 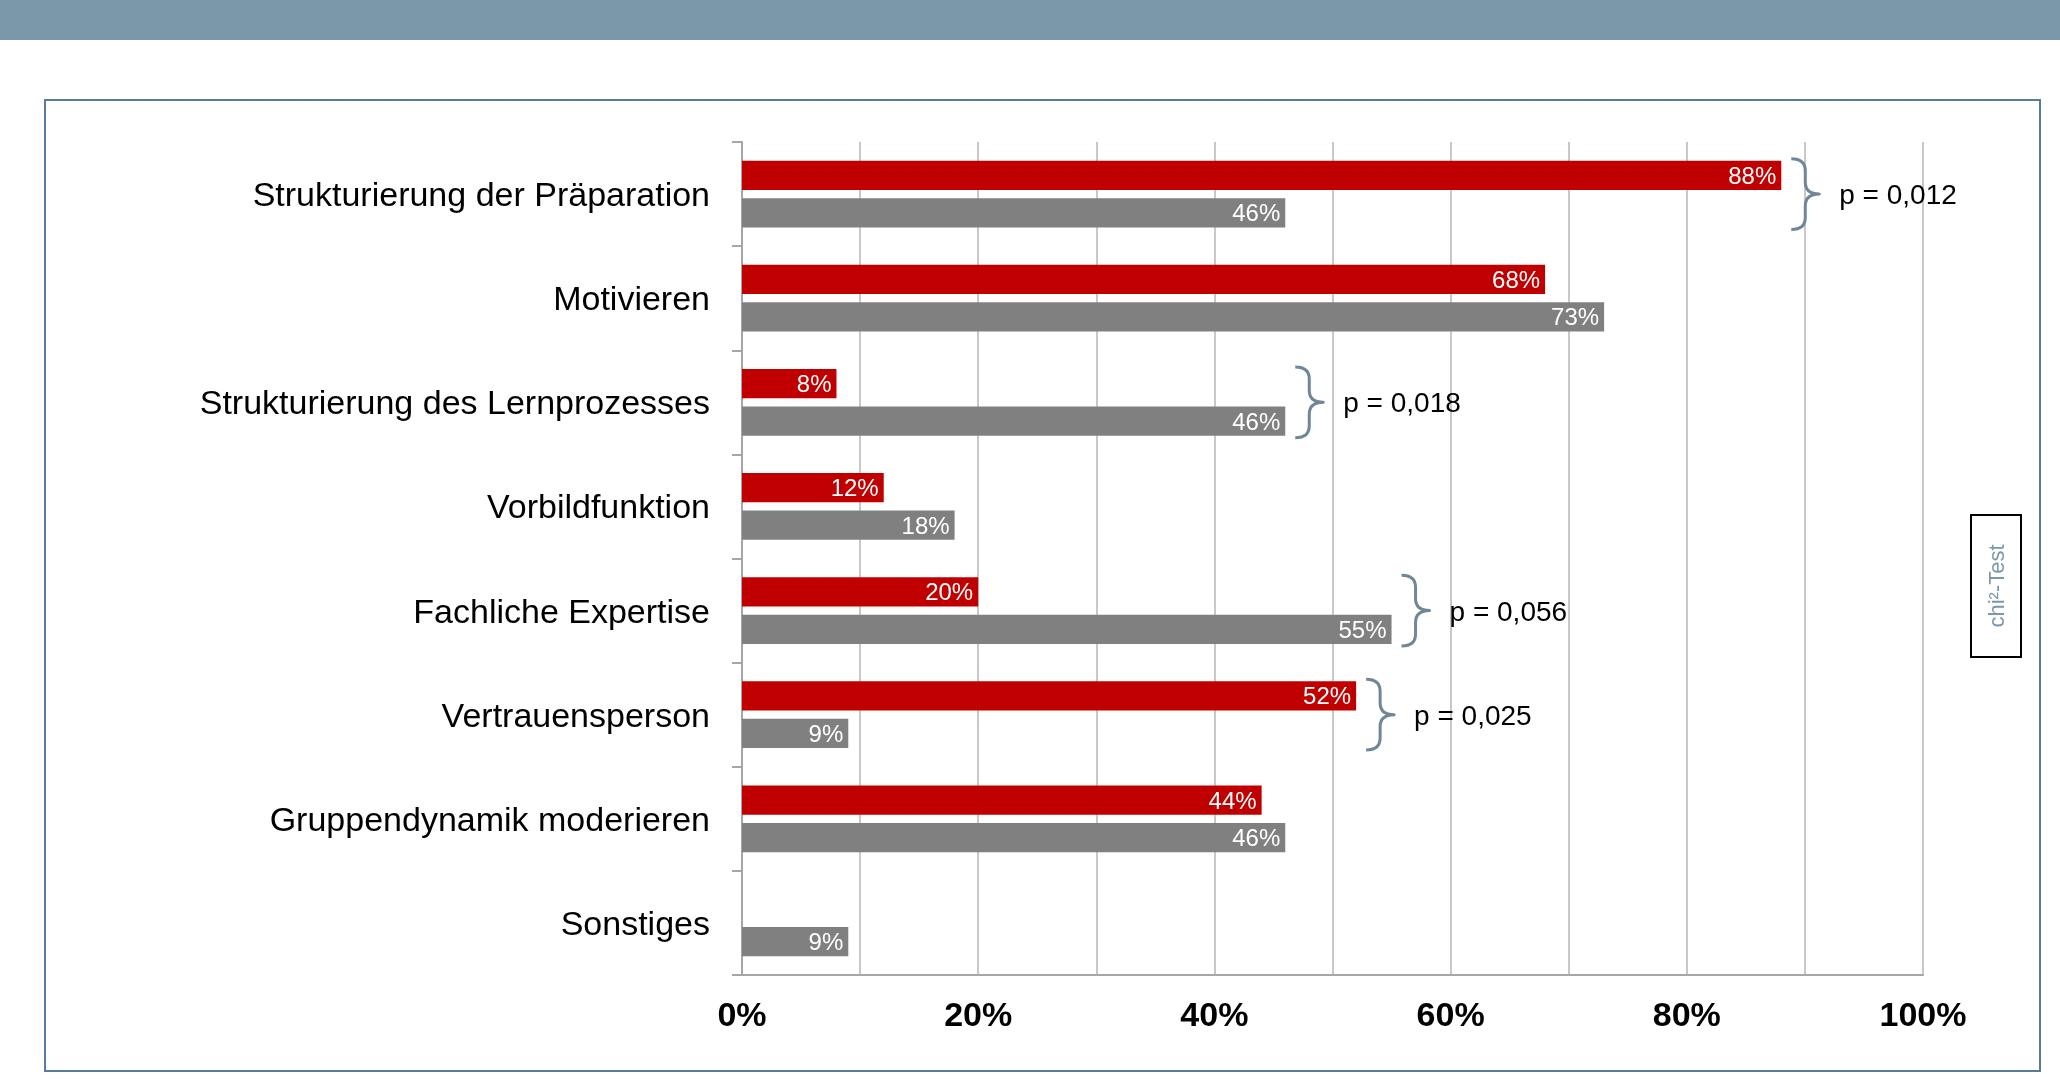 I want to click on annotation: p = 0,056, so click(x=1508, y=611).